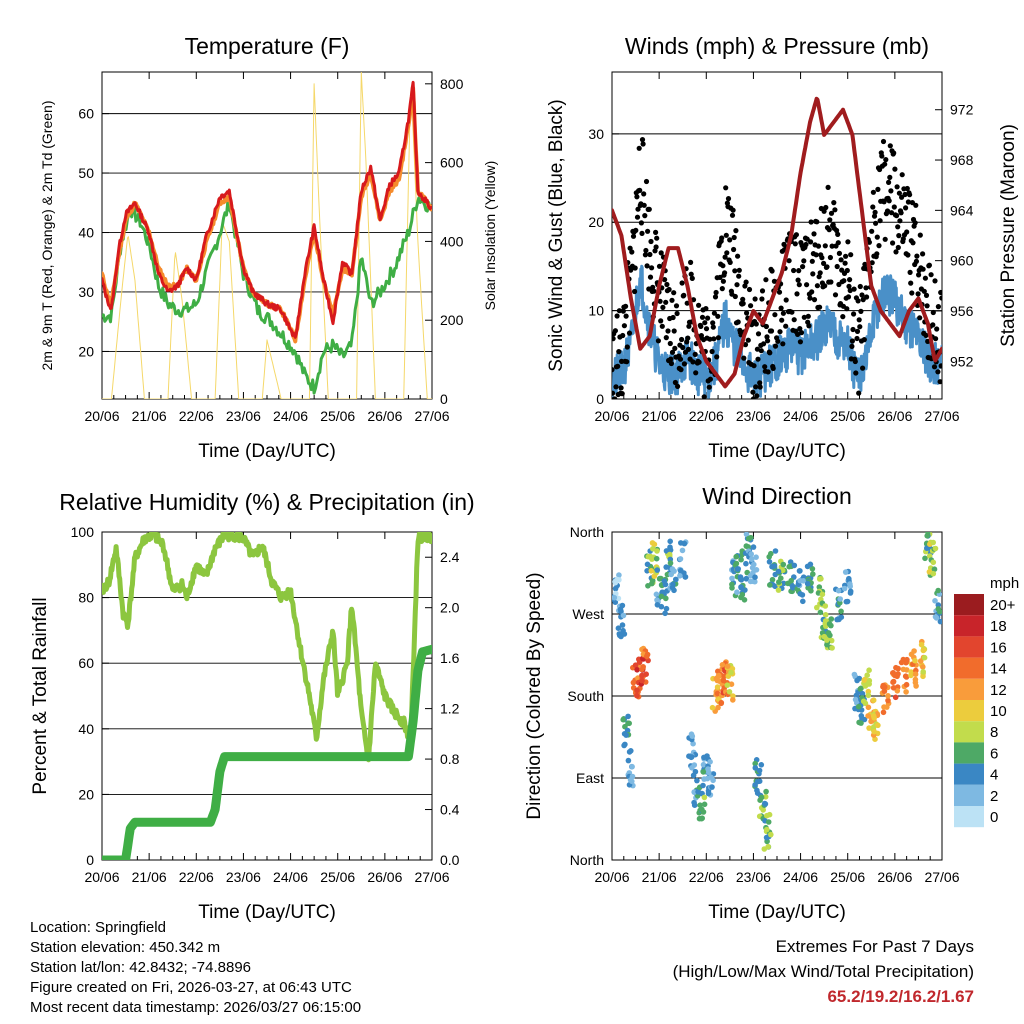 This screenshot has width=1024, height=1024. What do you see at coordinates (998, 647) in the screenshot?
I see `legend-label: 16` at bounding box center [998, 647].